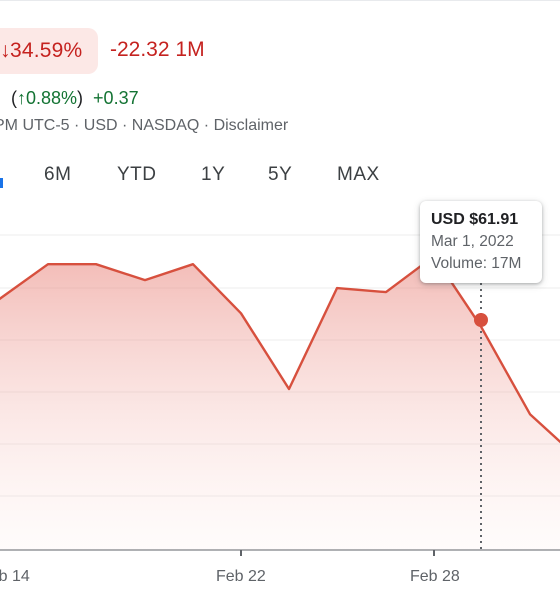 This screenshot has width=560, height=600. I want to click on tab-6m: 6M, so click(58, 174).